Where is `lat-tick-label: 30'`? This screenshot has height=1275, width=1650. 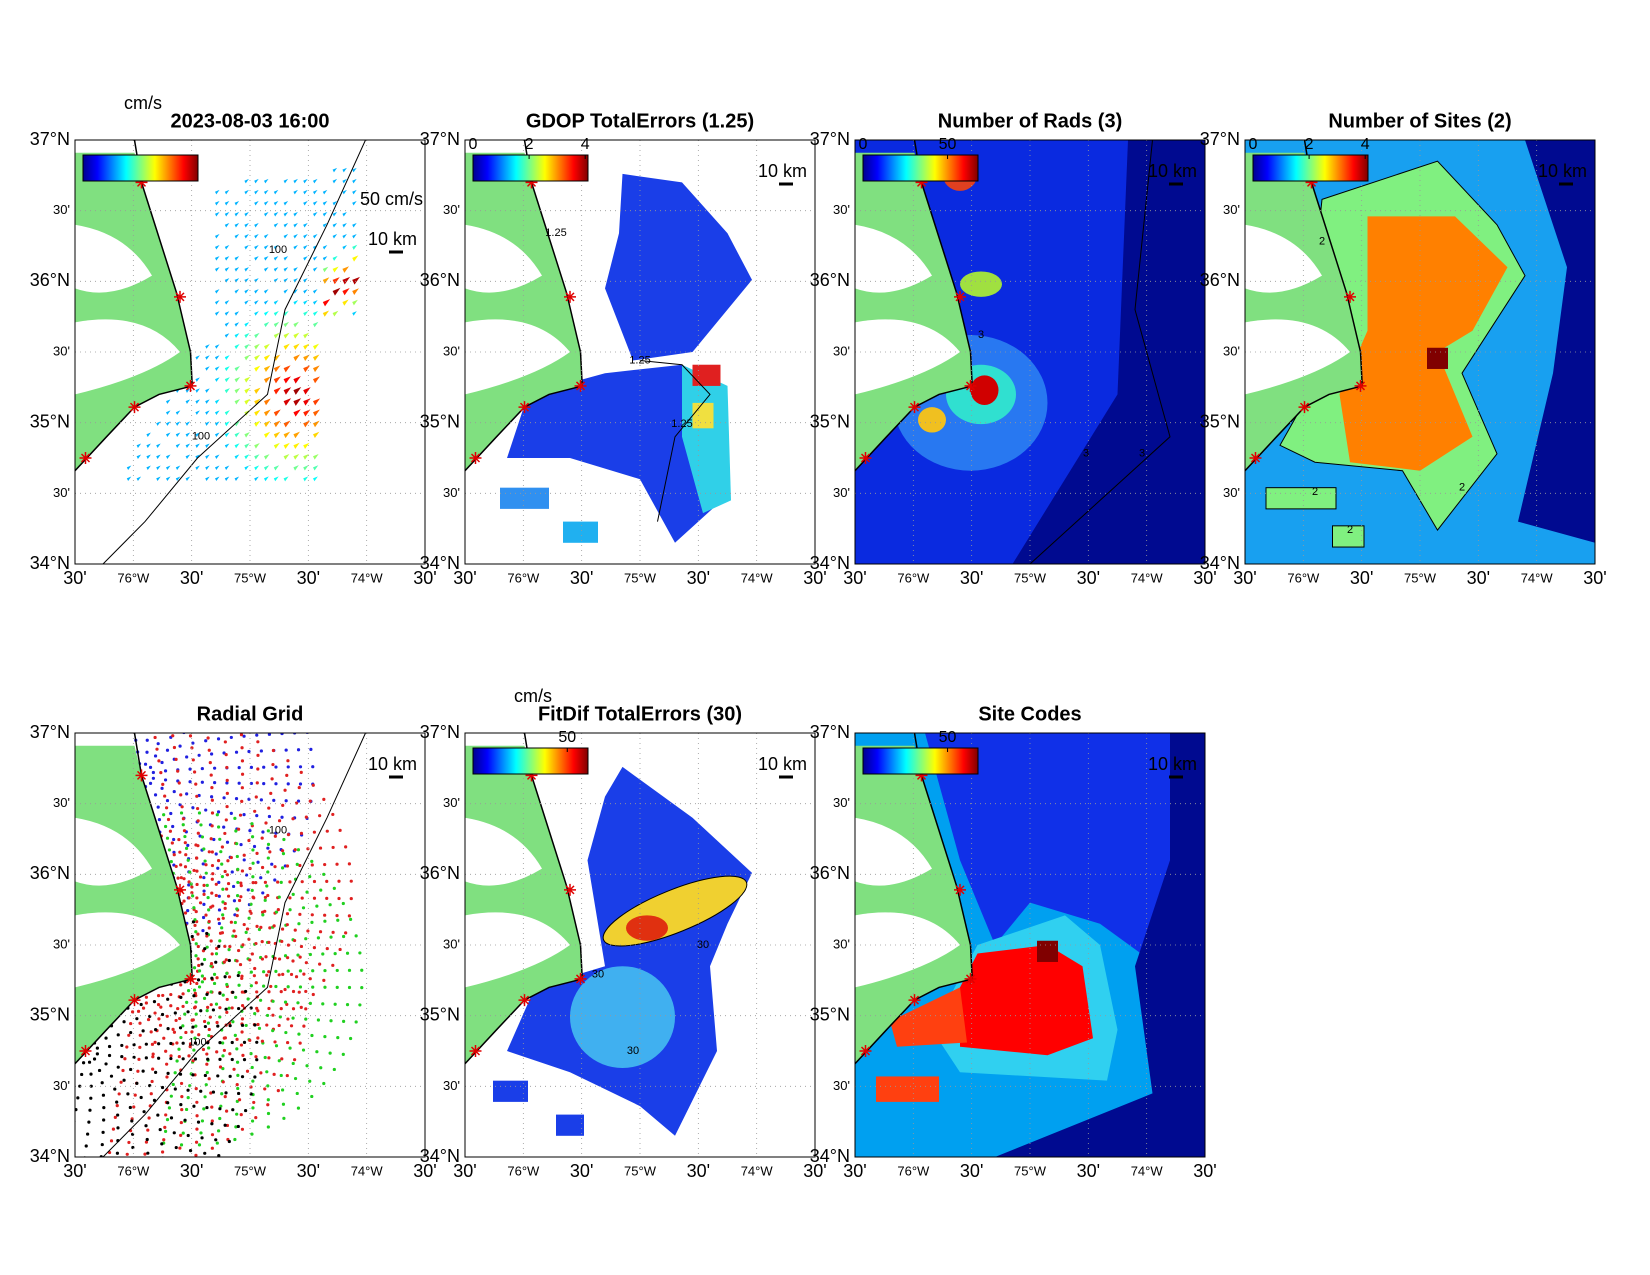 lat-tick-label: 30' is located at coordinates (841, 350).